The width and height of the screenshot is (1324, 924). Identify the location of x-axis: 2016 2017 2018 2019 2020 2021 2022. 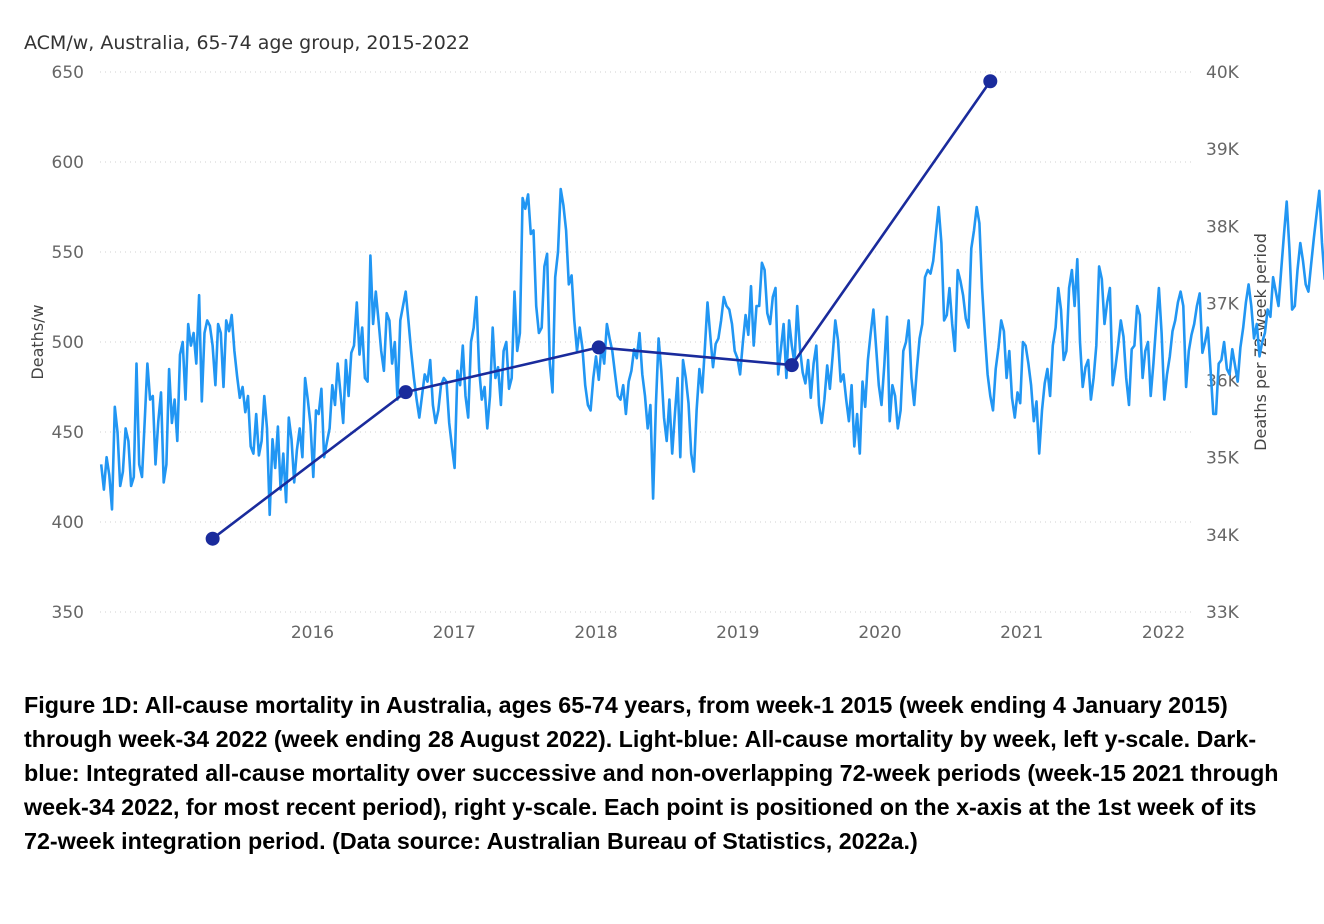
(738, 633).